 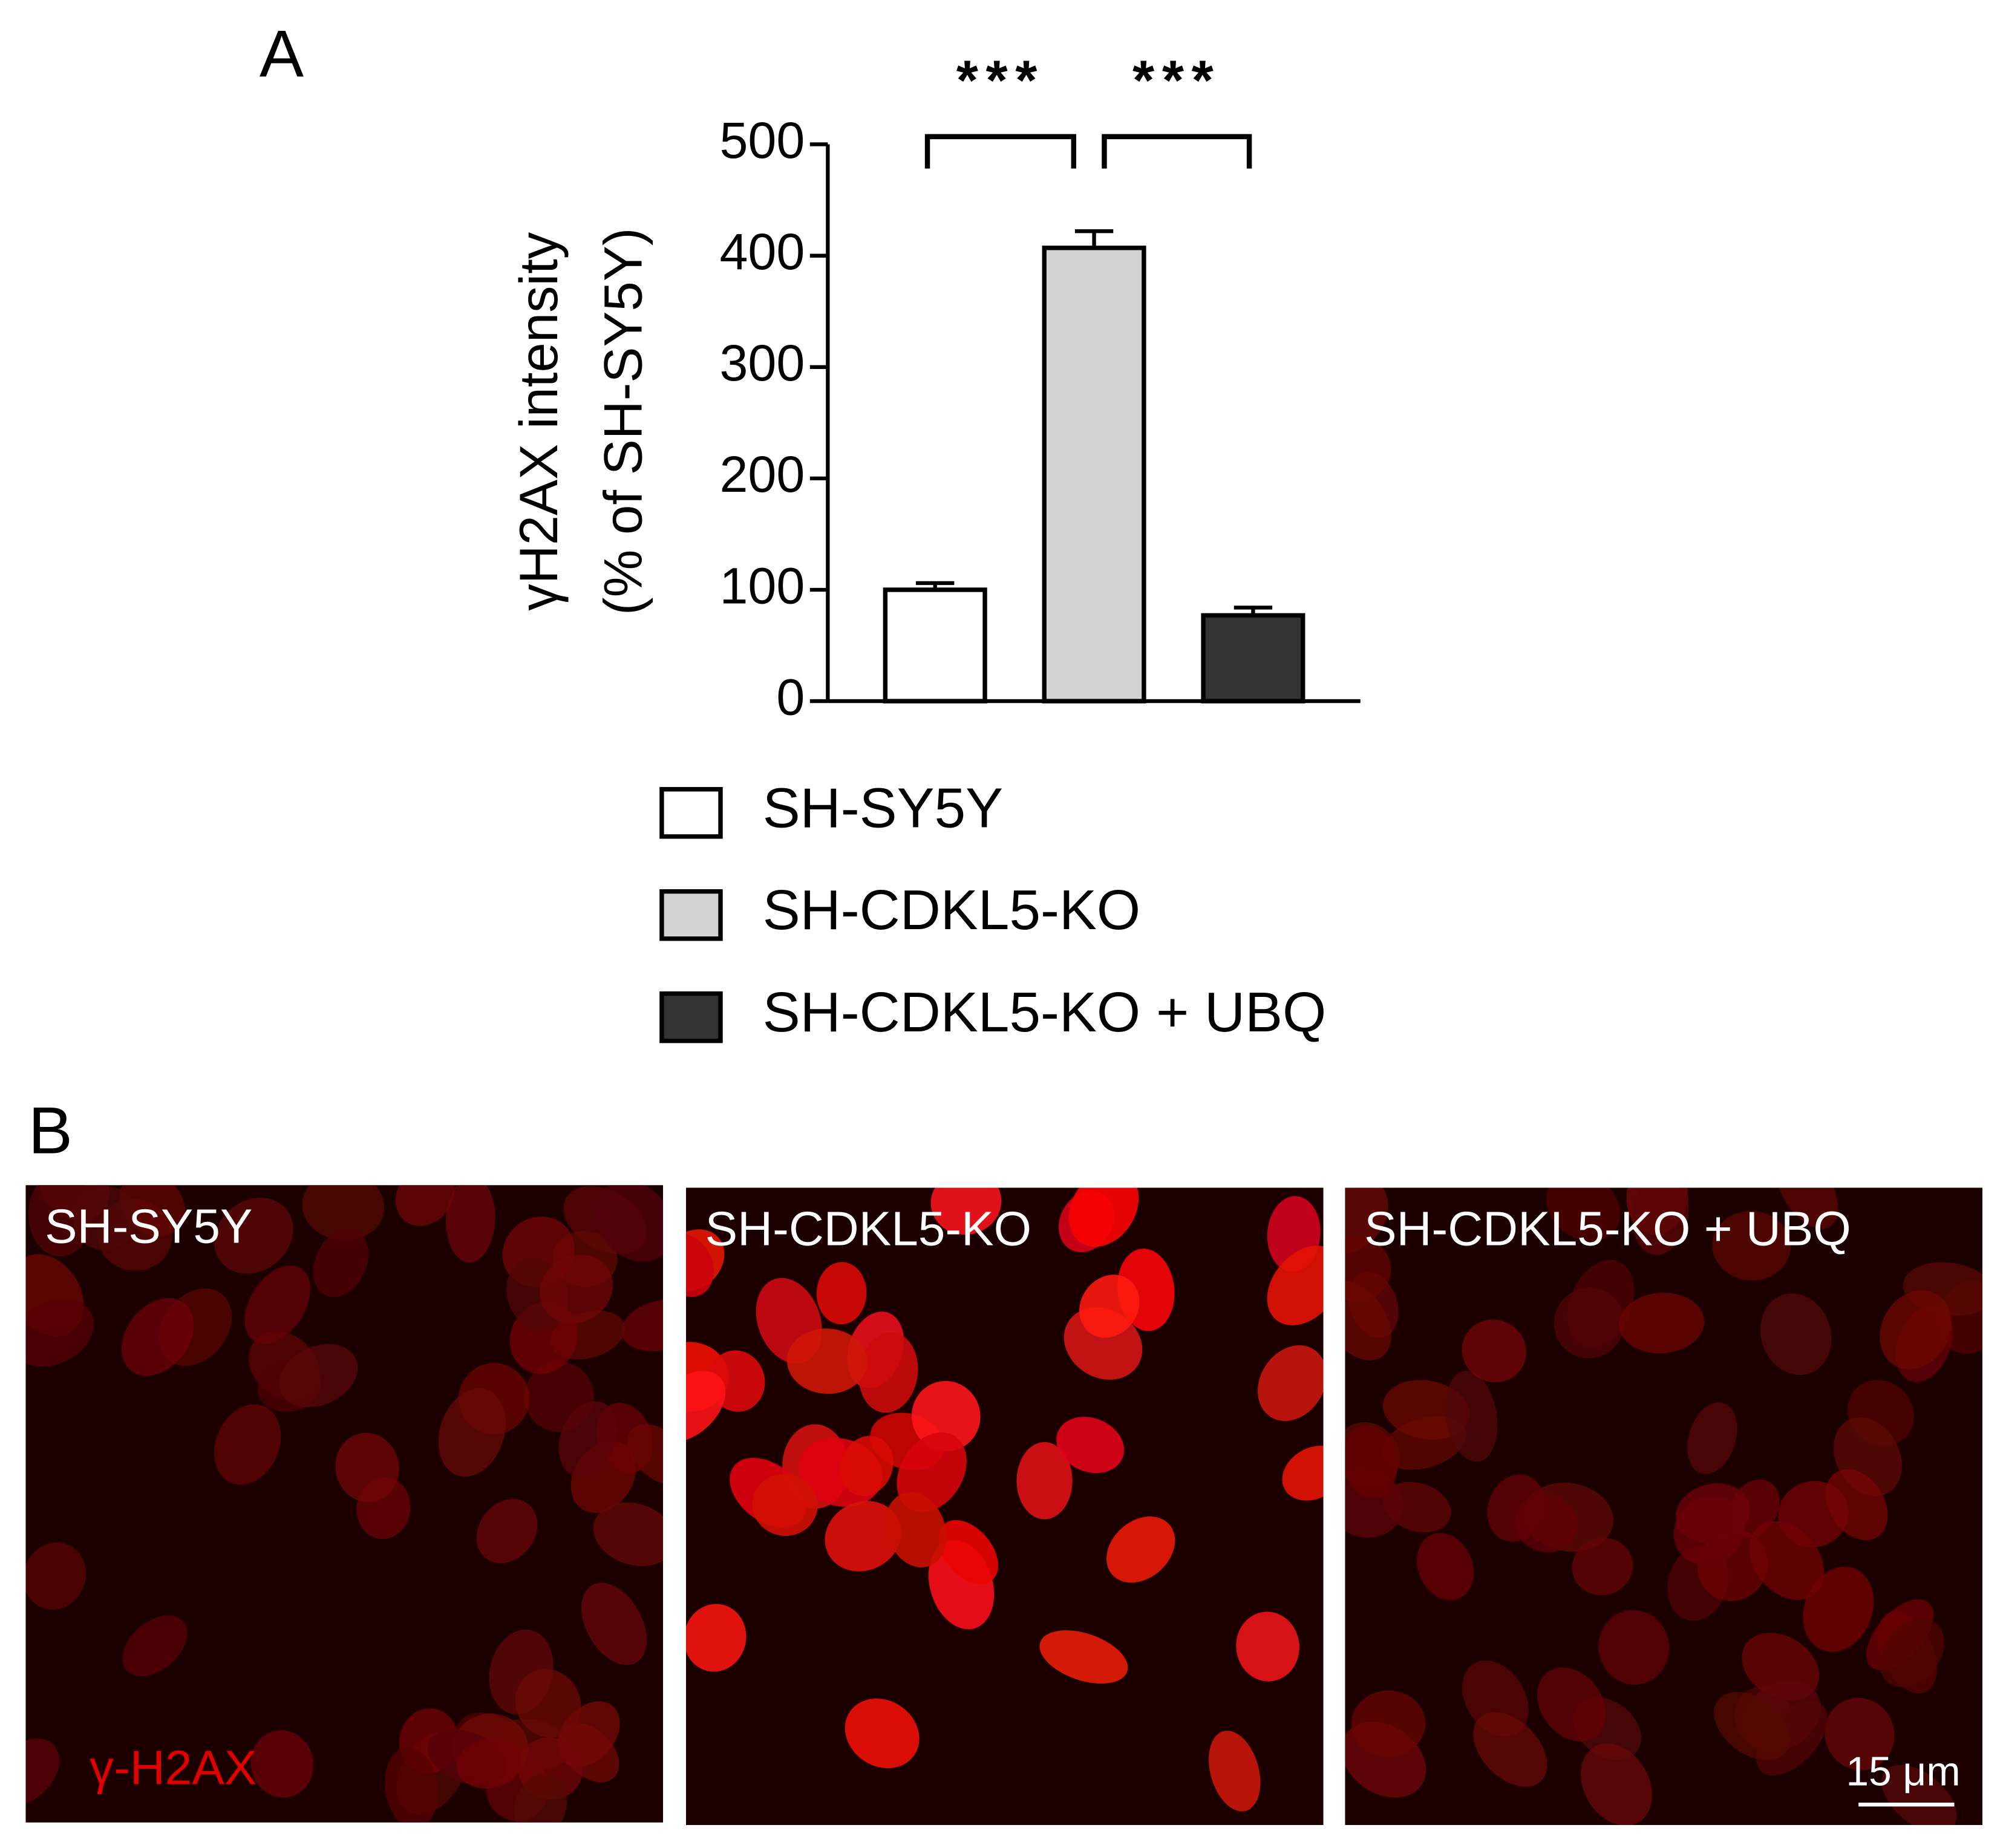 I want to click on legend-label: SH-CDKL5-KO + UBQ, so click(x=1045, y=1012).